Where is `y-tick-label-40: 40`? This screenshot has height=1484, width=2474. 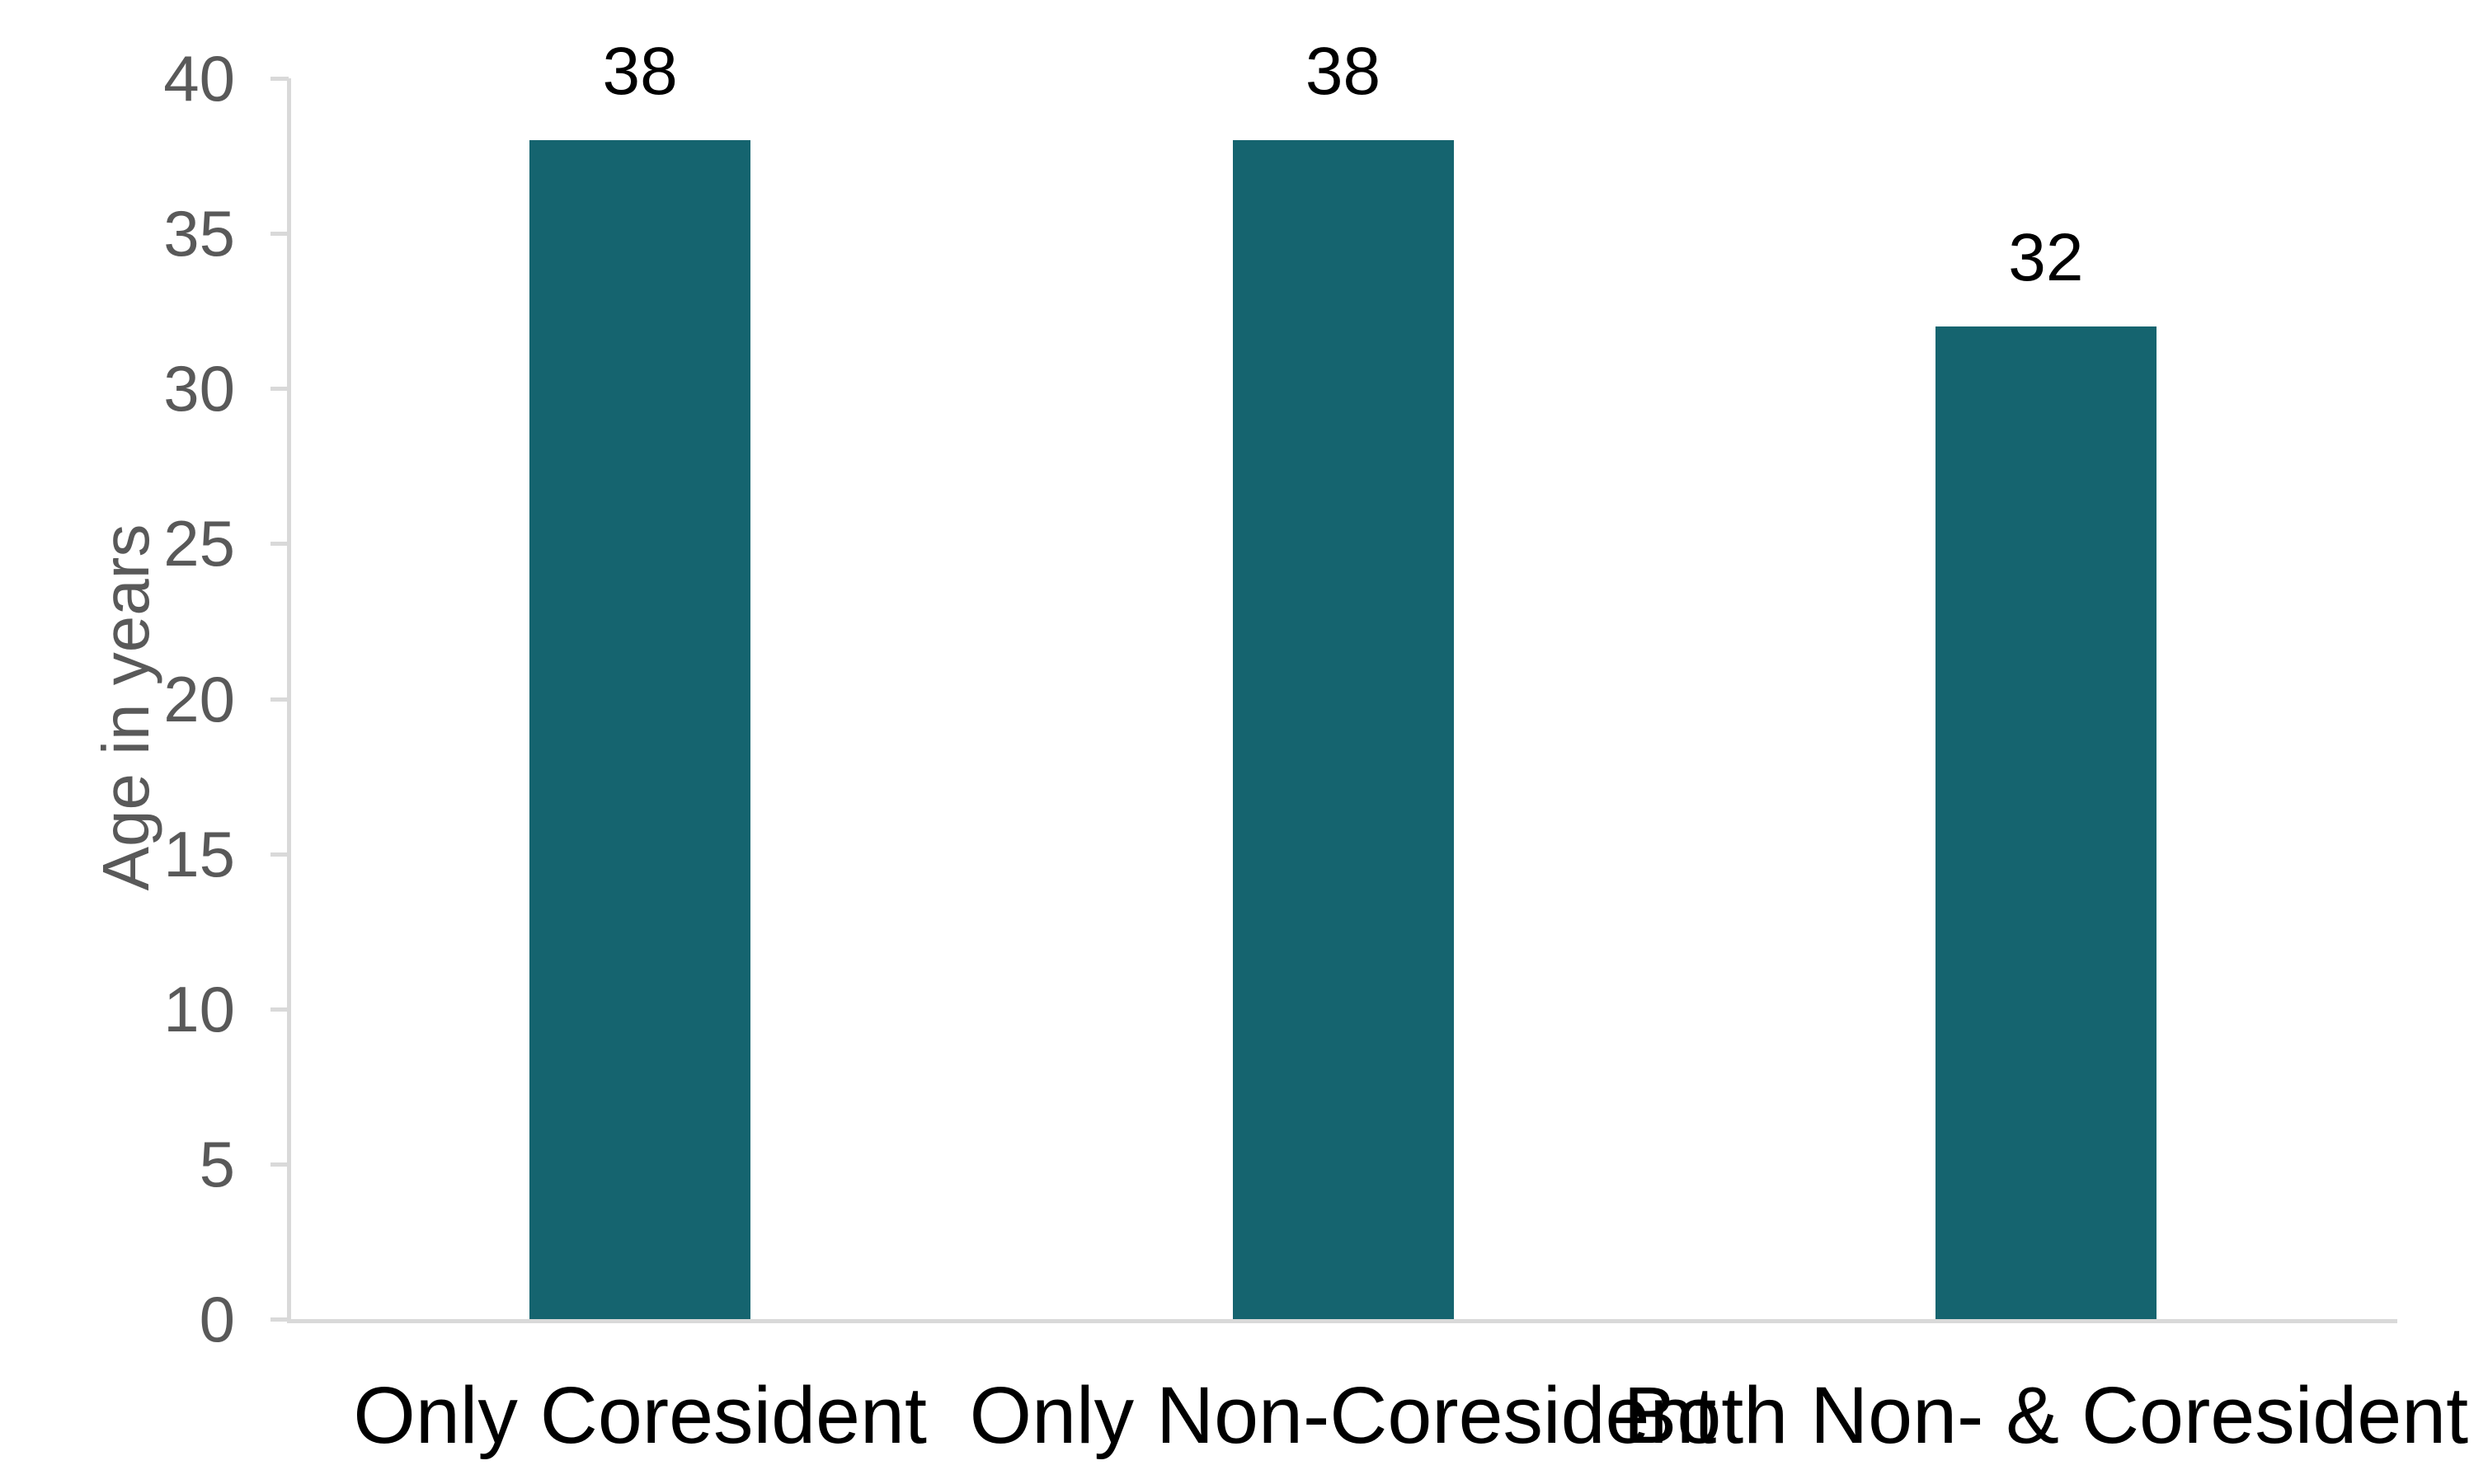 y-tick-label-40: 40 is located at coordinates (199, 78).